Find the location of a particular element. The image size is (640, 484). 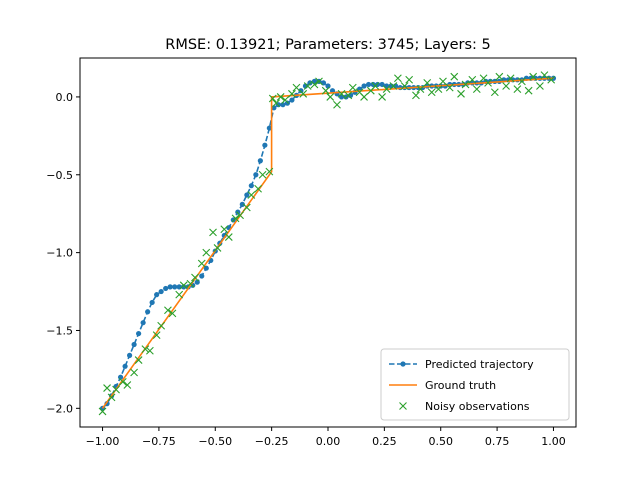

x-tick-label: −1.00 is located at coordinates (103, 441).